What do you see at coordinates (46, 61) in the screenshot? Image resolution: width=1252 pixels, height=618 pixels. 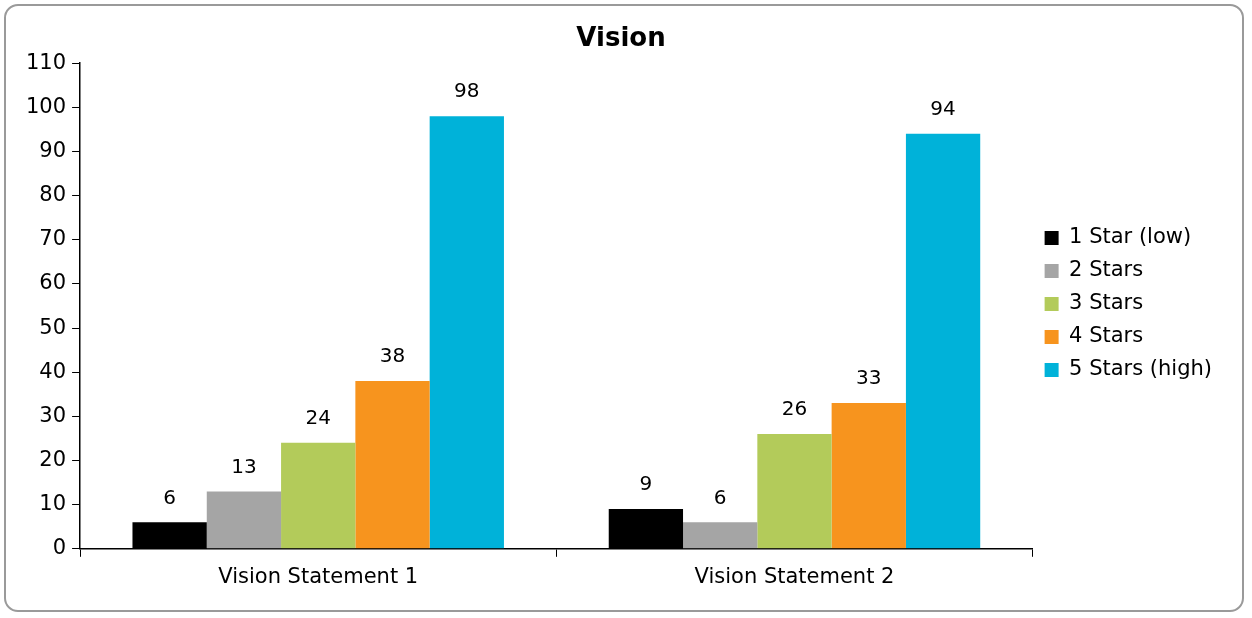 I see `y-tick-label: 110` at bounding box center [46, 61].